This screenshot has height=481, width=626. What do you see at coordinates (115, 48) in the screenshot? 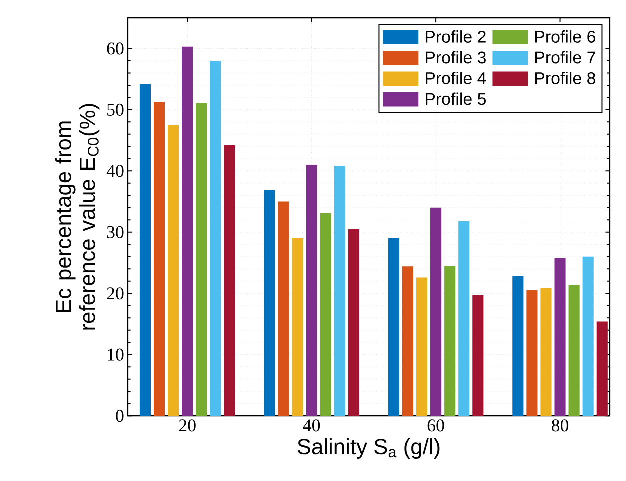
I see `y-tick-label: 60` at bounding box center [115, 48].